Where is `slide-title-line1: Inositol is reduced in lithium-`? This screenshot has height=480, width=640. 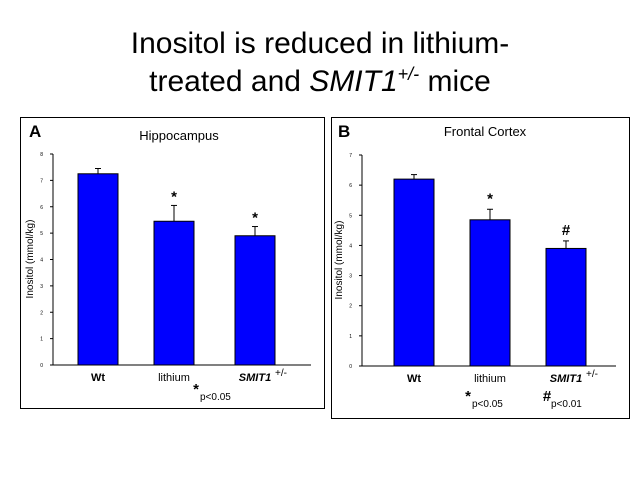 slide-title-line1: Inositol is reduced in lithium- is located at coordinates (320, 43).